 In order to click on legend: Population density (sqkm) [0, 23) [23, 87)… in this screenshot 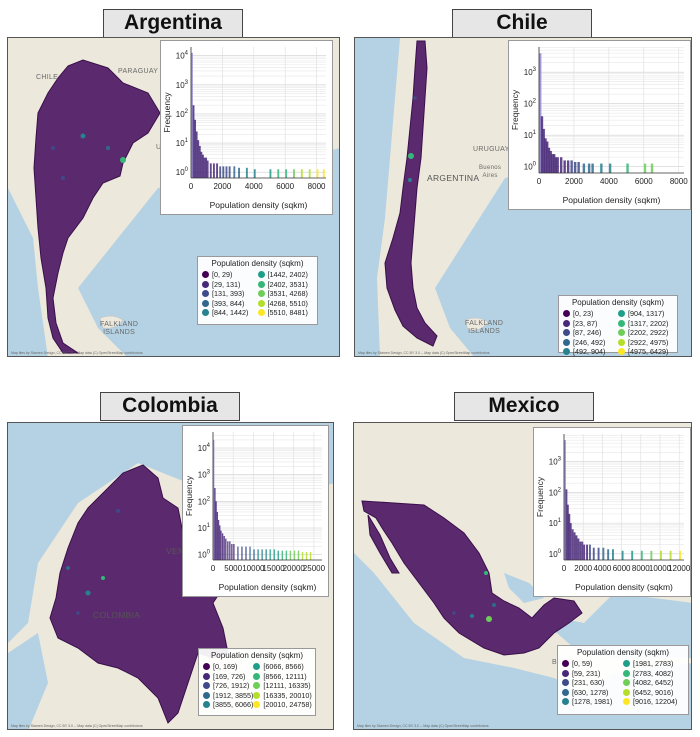, I will do `click(618, 325)`.